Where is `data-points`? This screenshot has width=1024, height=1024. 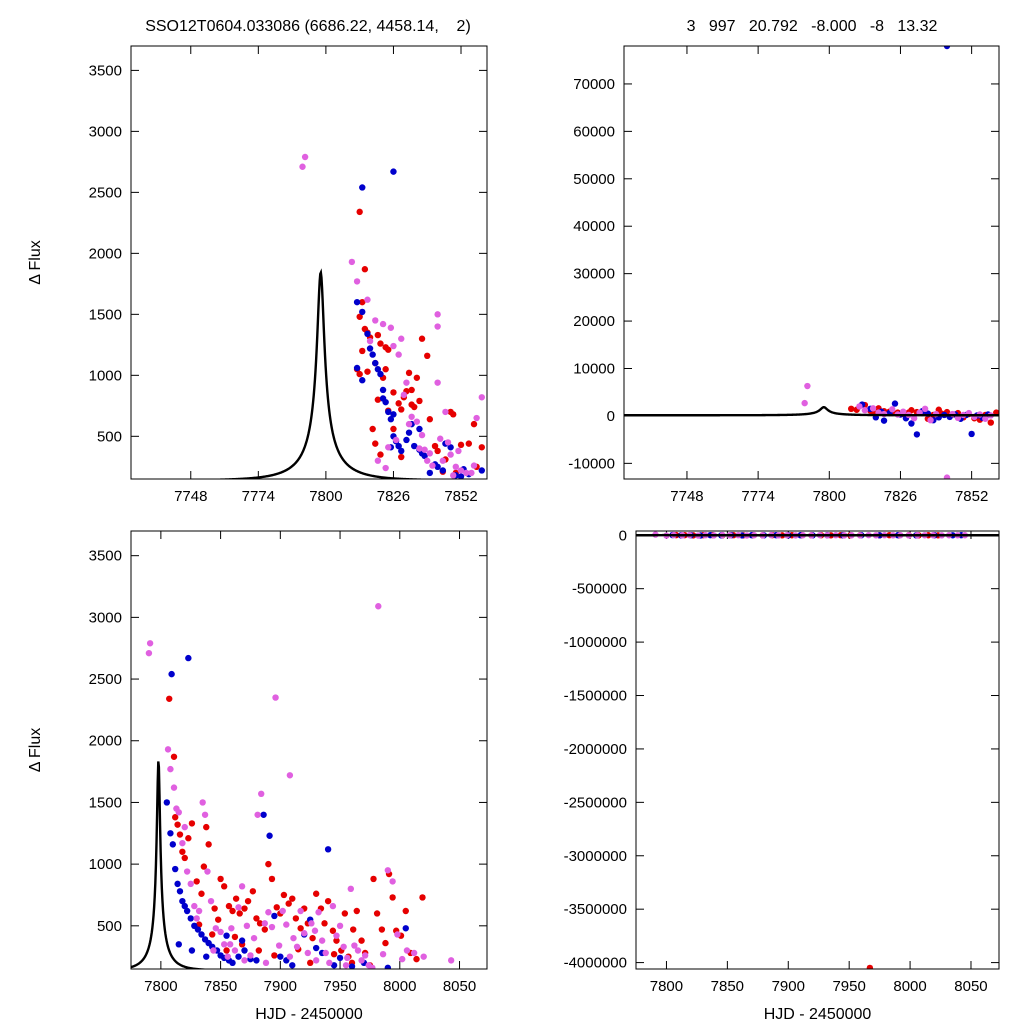
data-points is located at coordinates (300, 786).